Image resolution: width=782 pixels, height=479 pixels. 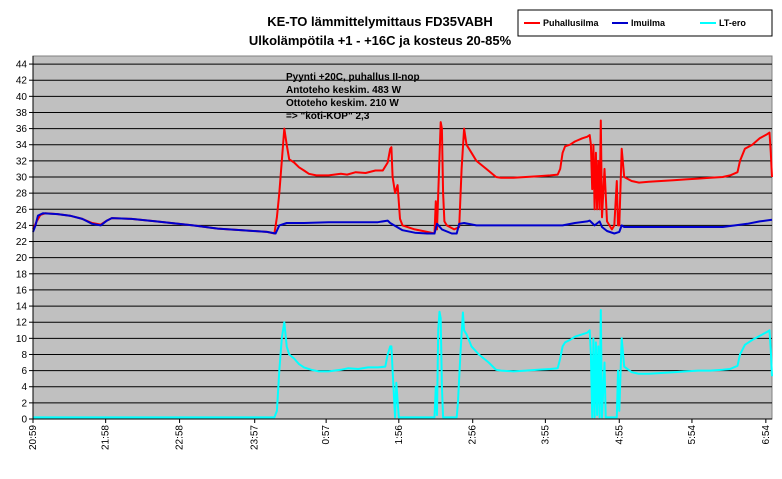 What do you see at coordinates (24, 371) in the screenshot?
I see `y-tick-label: 6` at bounding box center [24, 371].